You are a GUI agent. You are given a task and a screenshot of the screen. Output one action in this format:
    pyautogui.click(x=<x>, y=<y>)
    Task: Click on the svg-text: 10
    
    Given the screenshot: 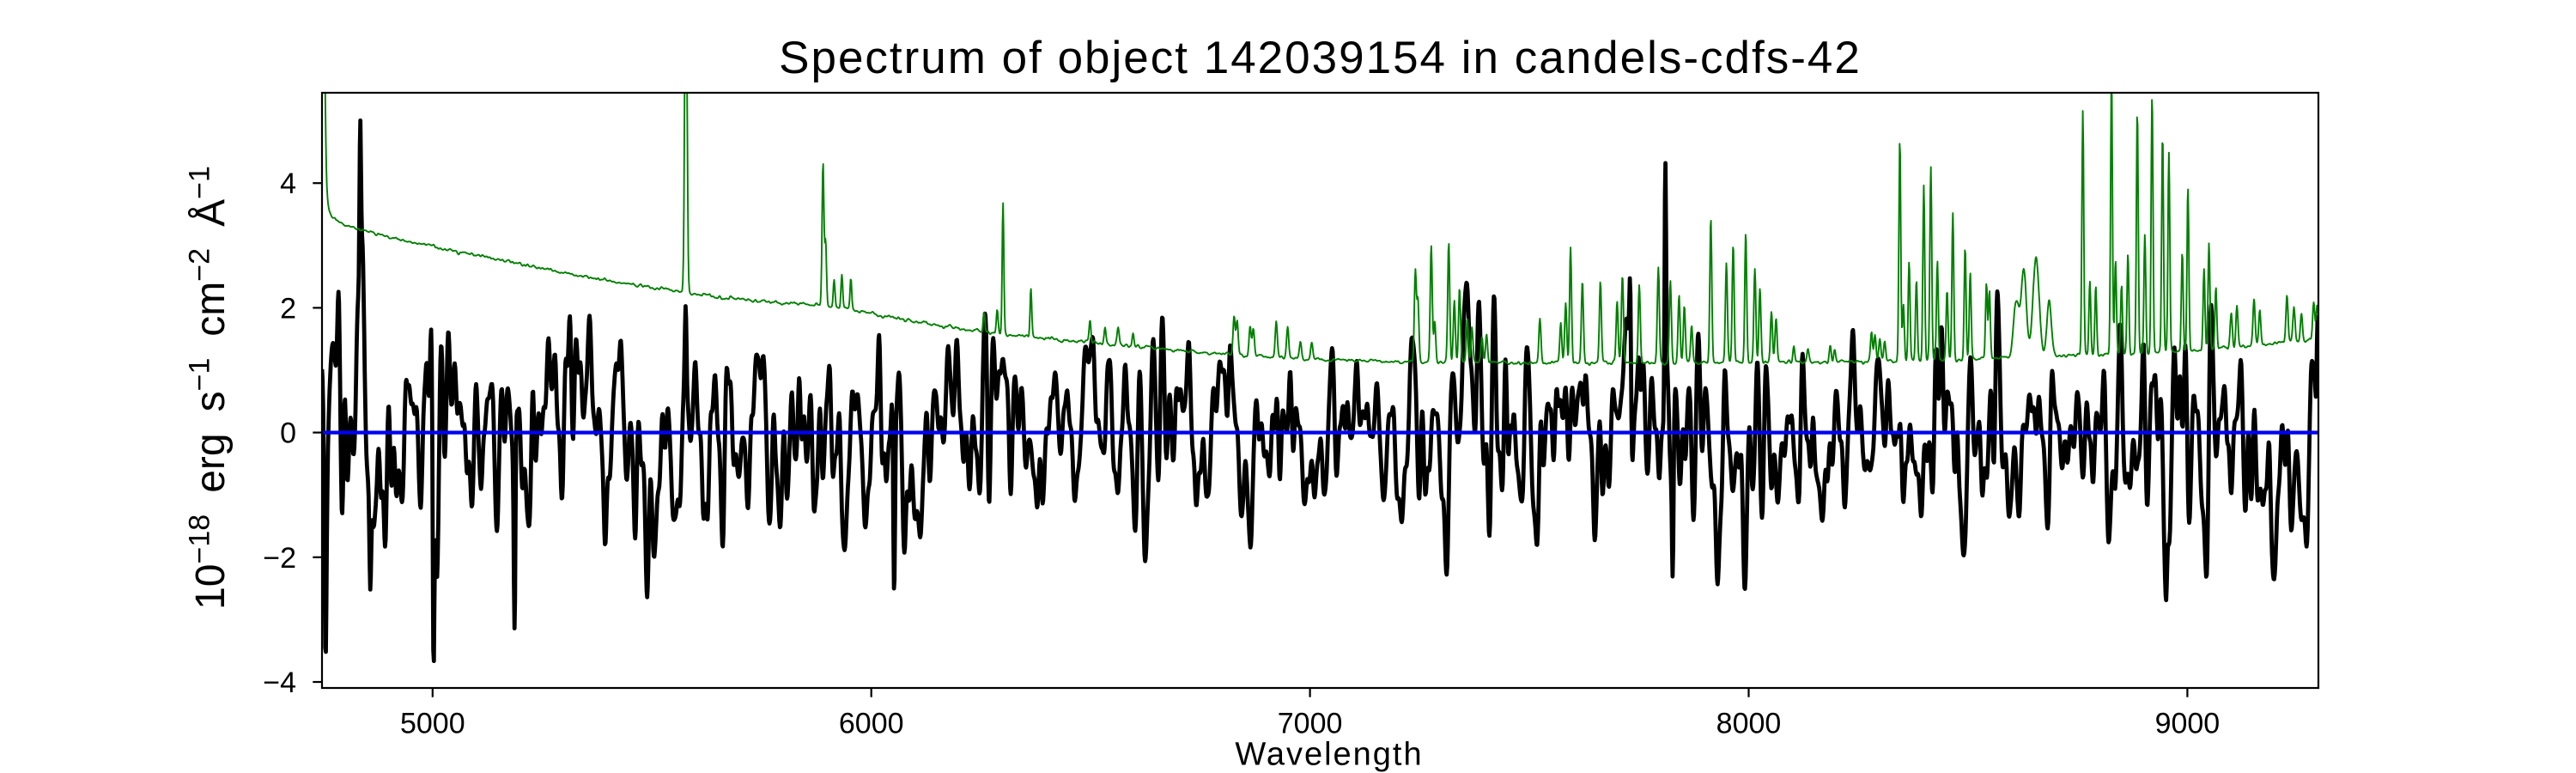 What is the action you would take?
    pyautogui.click(x=211, y=587)
    